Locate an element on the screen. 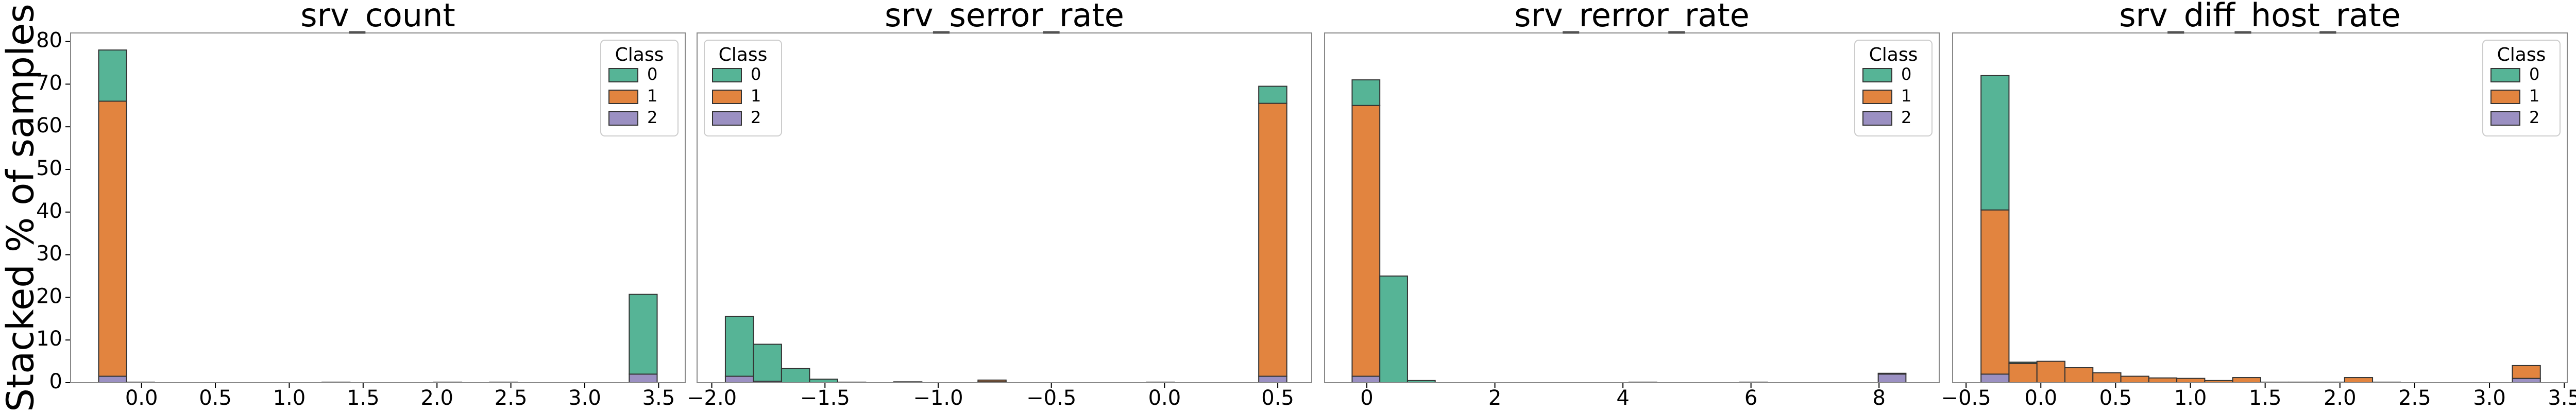 The width and height of the screenshot is (2576, 412). x-tick-label: 4 is located at coordinates (1622, 398).